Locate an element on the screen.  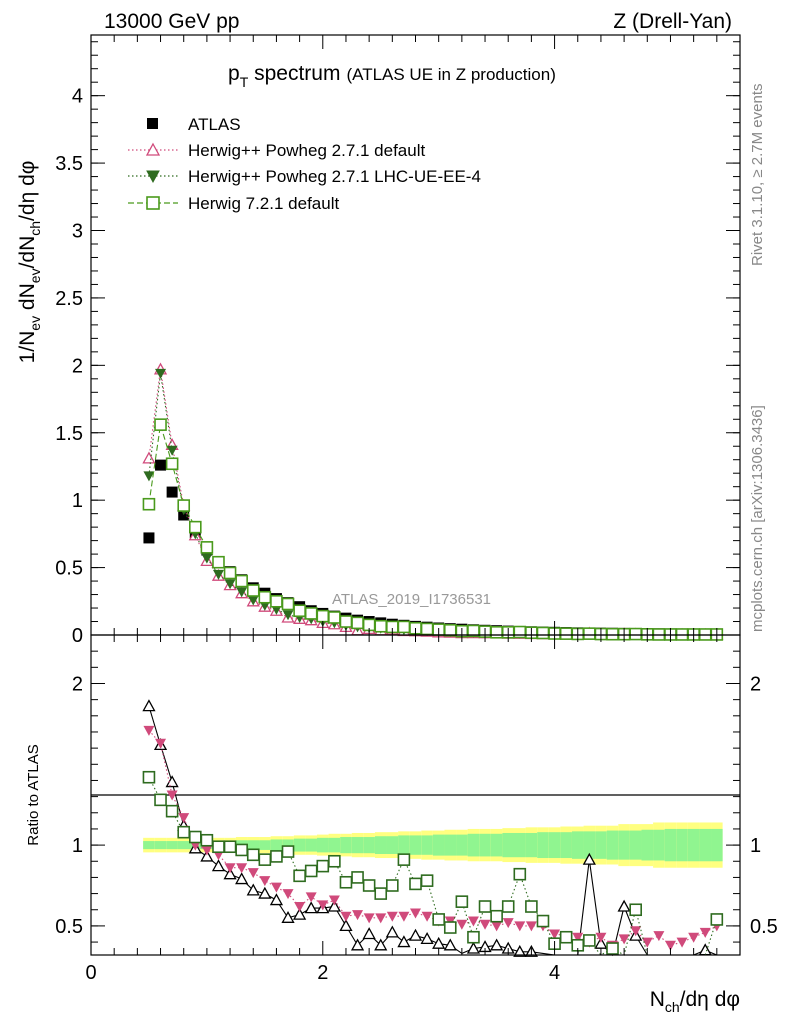
rivet-label: Rivet 3.1.10, ≥ 2.7M events is located at coordinates (757, 175).